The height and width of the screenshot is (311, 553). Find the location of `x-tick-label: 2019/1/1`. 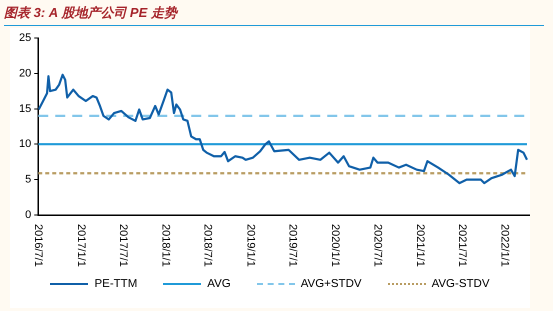

x-tick-label: 2019/1/1 is located at coordinates (250, 245).